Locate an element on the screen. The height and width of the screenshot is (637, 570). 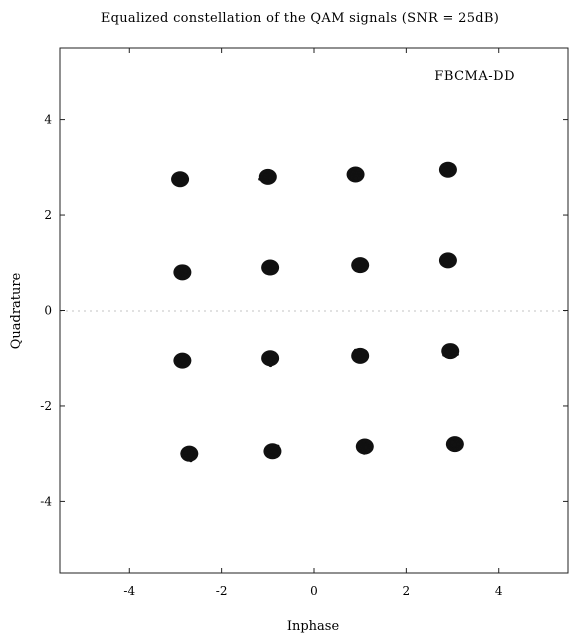
x-tick-label: 0 is located at coordinates (314, 591).